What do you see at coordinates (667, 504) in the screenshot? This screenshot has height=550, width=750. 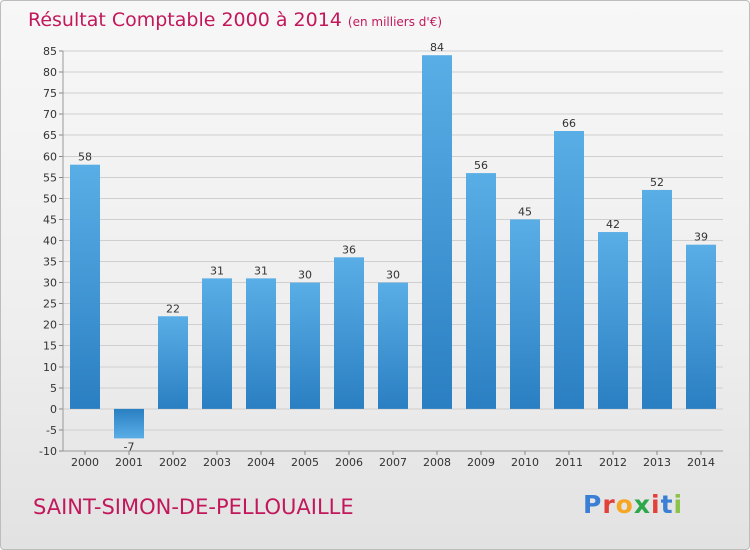 I see `logo-letter: t` at bounding box center [667, 504].